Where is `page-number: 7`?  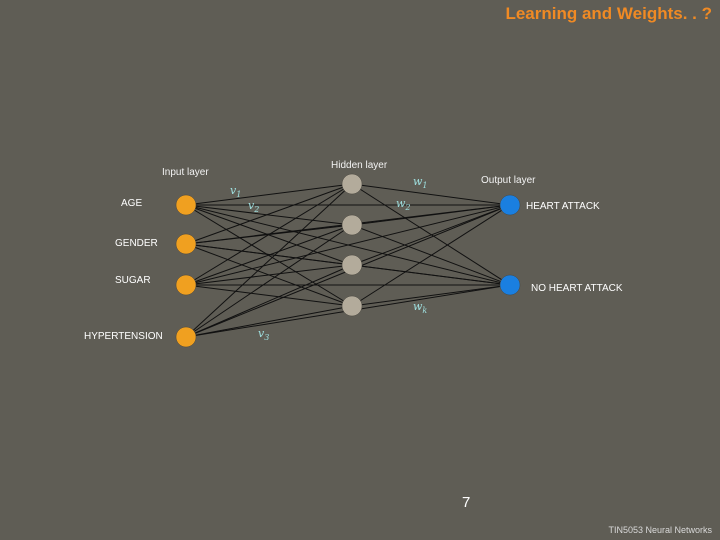
page-number: 7 is located at coordinates (466, 502).